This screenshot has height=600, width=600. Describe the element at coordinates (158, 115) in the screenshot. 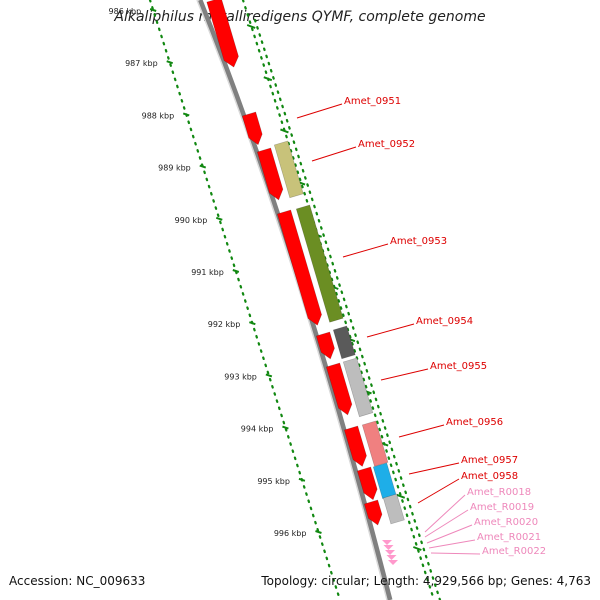

I see `ruler-label: 988 kbp` at that location.